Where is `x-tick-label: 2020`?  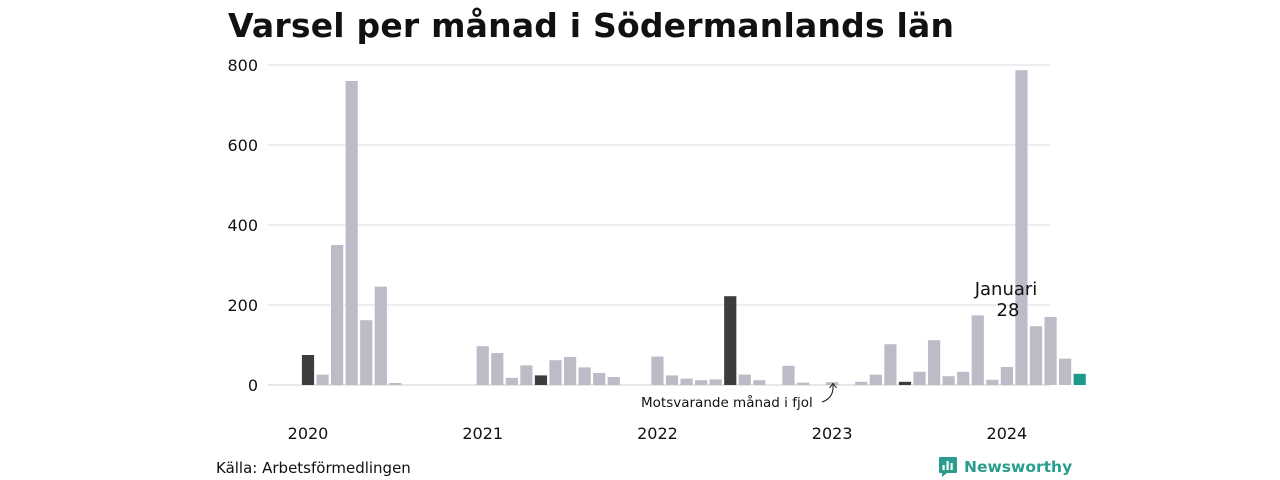
x-tick-label: 2020 is located at coordinates (308, 433).